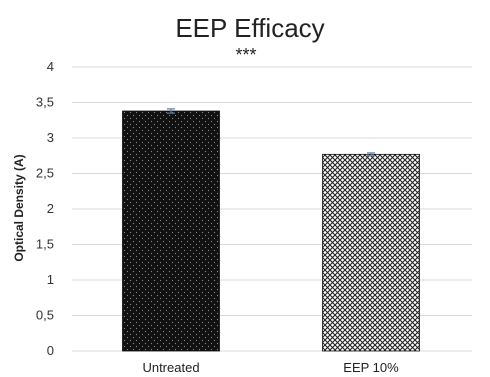  Describe the element at coordinates (270, 367) in the screenshot. I see `x-axis-categories: Untreated EEP 10%` at that location.